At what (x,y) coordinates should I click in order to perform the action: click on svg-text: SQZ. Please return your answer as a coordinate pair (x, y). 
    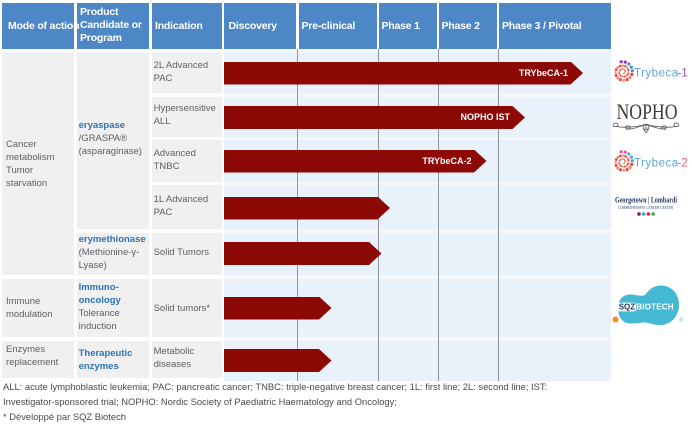
    Looking at the image, I should click on (627, 307).